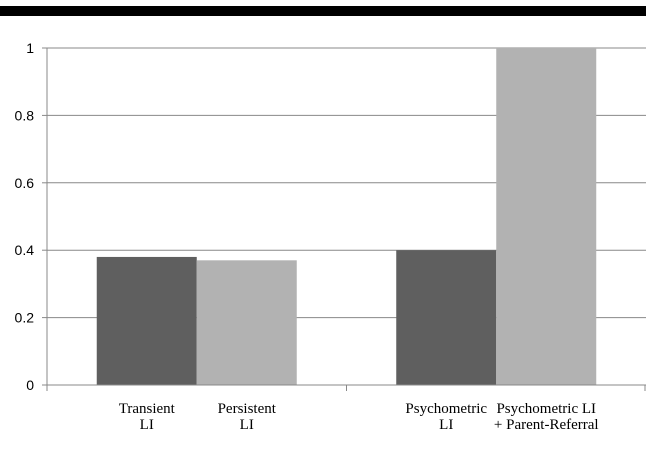  I want to click on y-tick-label: 1, so click(30, 48).